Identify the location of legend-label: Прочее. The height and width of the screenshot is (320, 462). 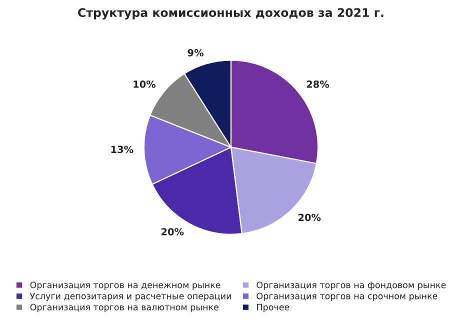
(273, 308).